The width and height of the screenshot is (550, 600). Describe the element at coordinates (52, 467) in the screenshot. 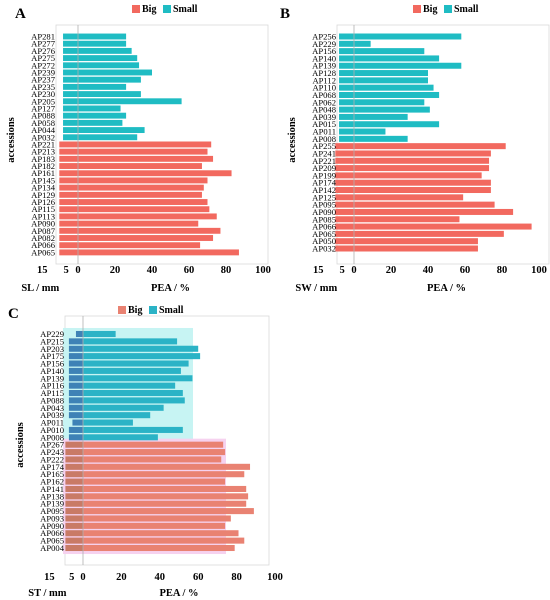

I see `tick-label-AP174: AP174` at that location.